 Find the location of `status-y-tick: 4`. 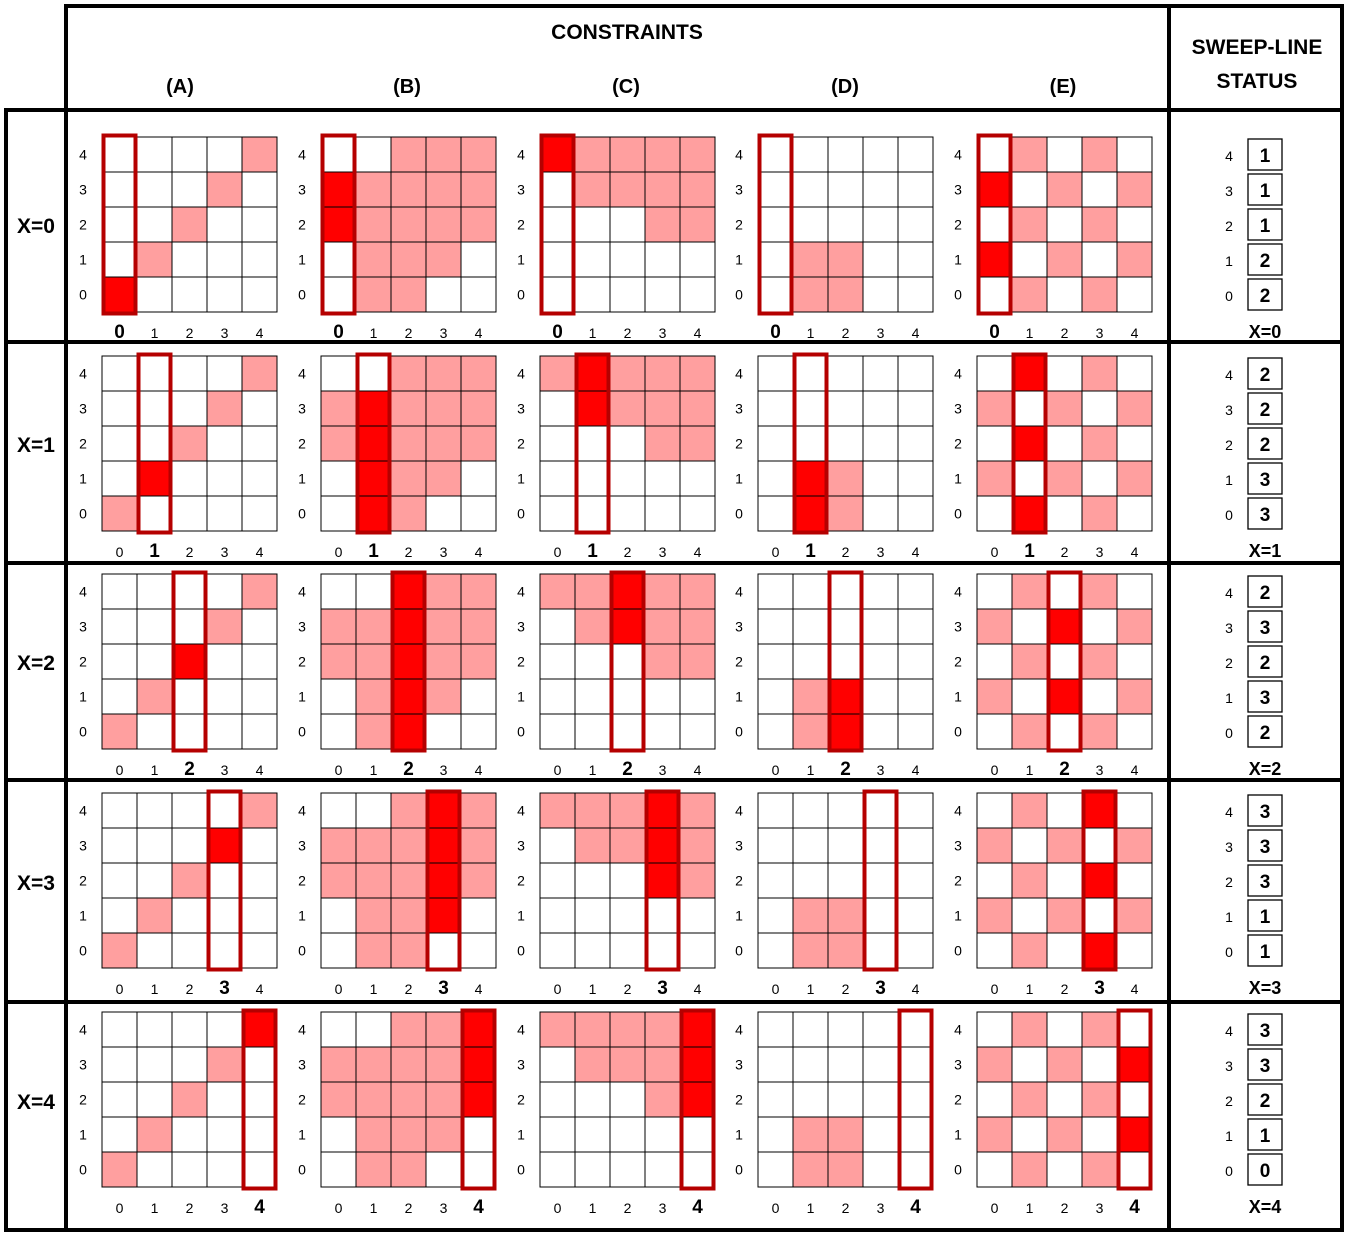

status-y-tick: 4 is located at coordinates (1229, 593).